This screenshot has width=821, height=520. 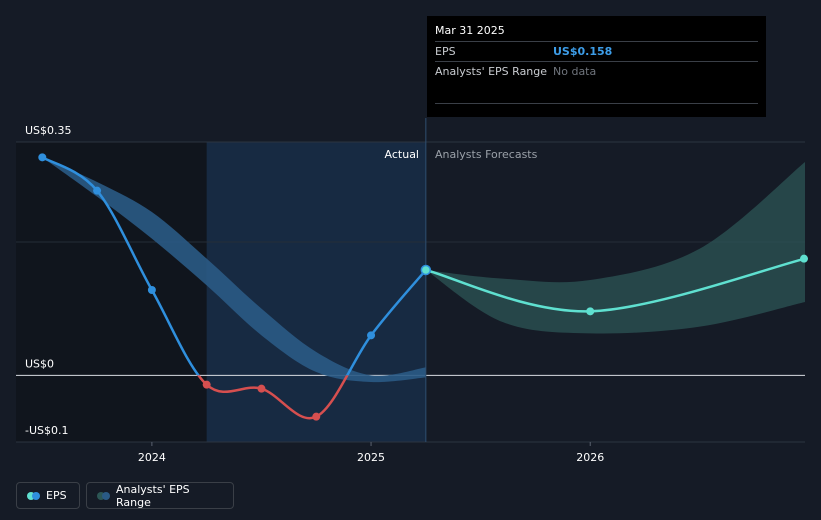 I want to click on x-tick-label: 2026, so click(x=590, y=457).